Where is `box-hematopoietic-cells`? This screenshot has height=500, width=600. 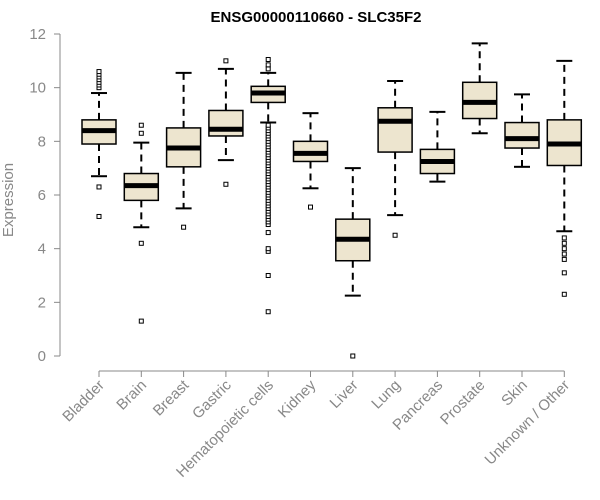
box-hematopoietic-cells is located at coordinates (268, 185).